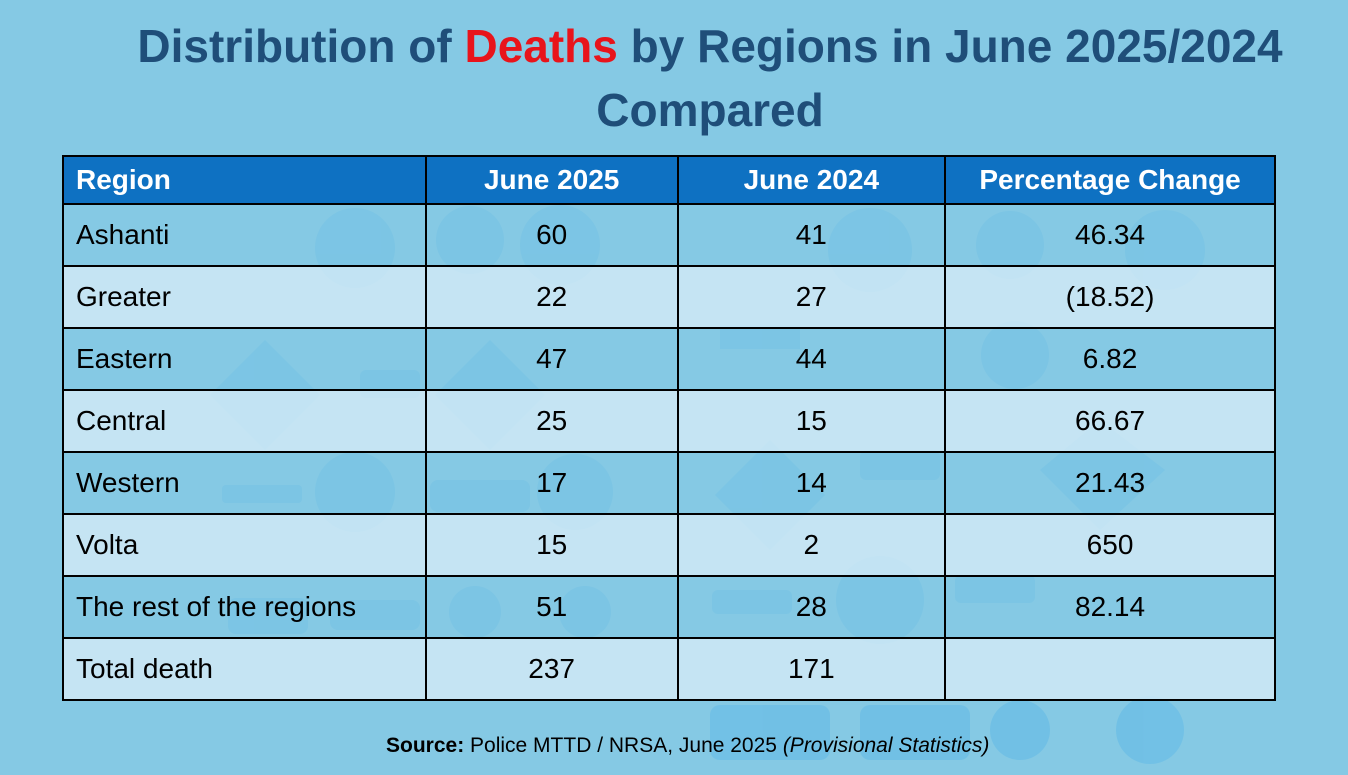  Describe the element at coordinates (244, 359) in the screenshot. I see `region-cell: Eastern` at that location.